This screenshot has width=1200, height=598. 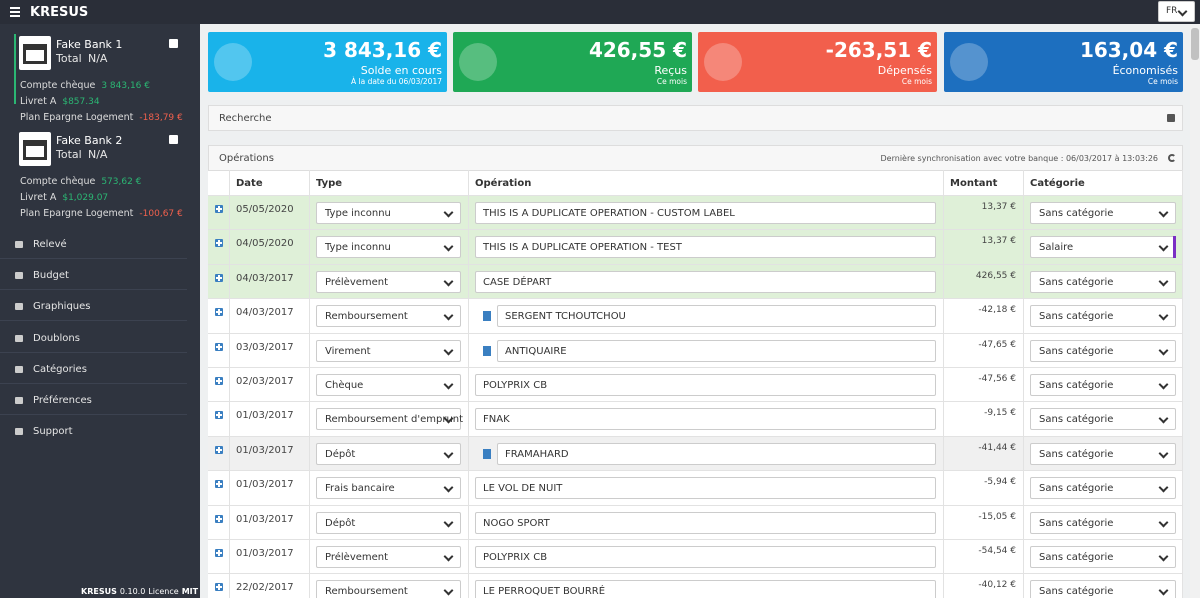 What do you see at coordinates (62, 307) in the screenshot?
I see `menu-item: Graphiques` at bounding box center [62, 307].